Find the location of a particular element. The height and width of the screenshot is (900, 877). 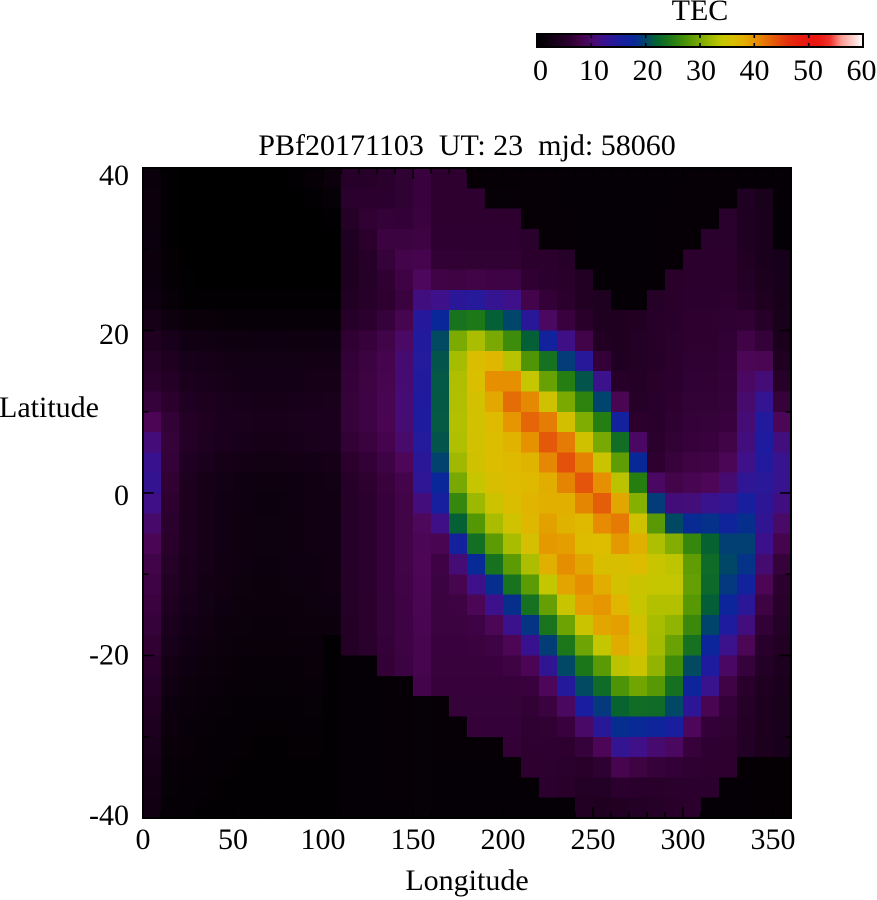

svg-text: Longitude is located at coordinates (466, 880).